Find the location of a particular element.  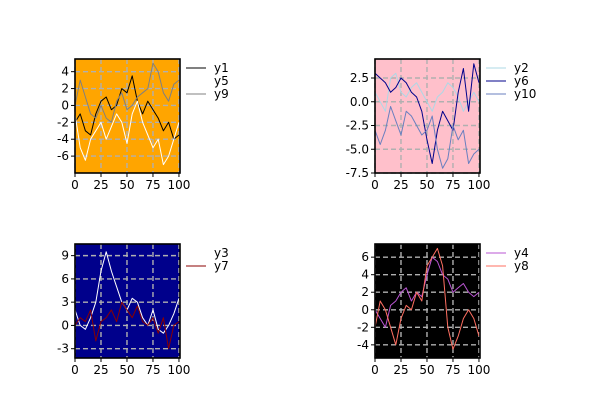

series-line-y1 is located at coordinates (127, 107).